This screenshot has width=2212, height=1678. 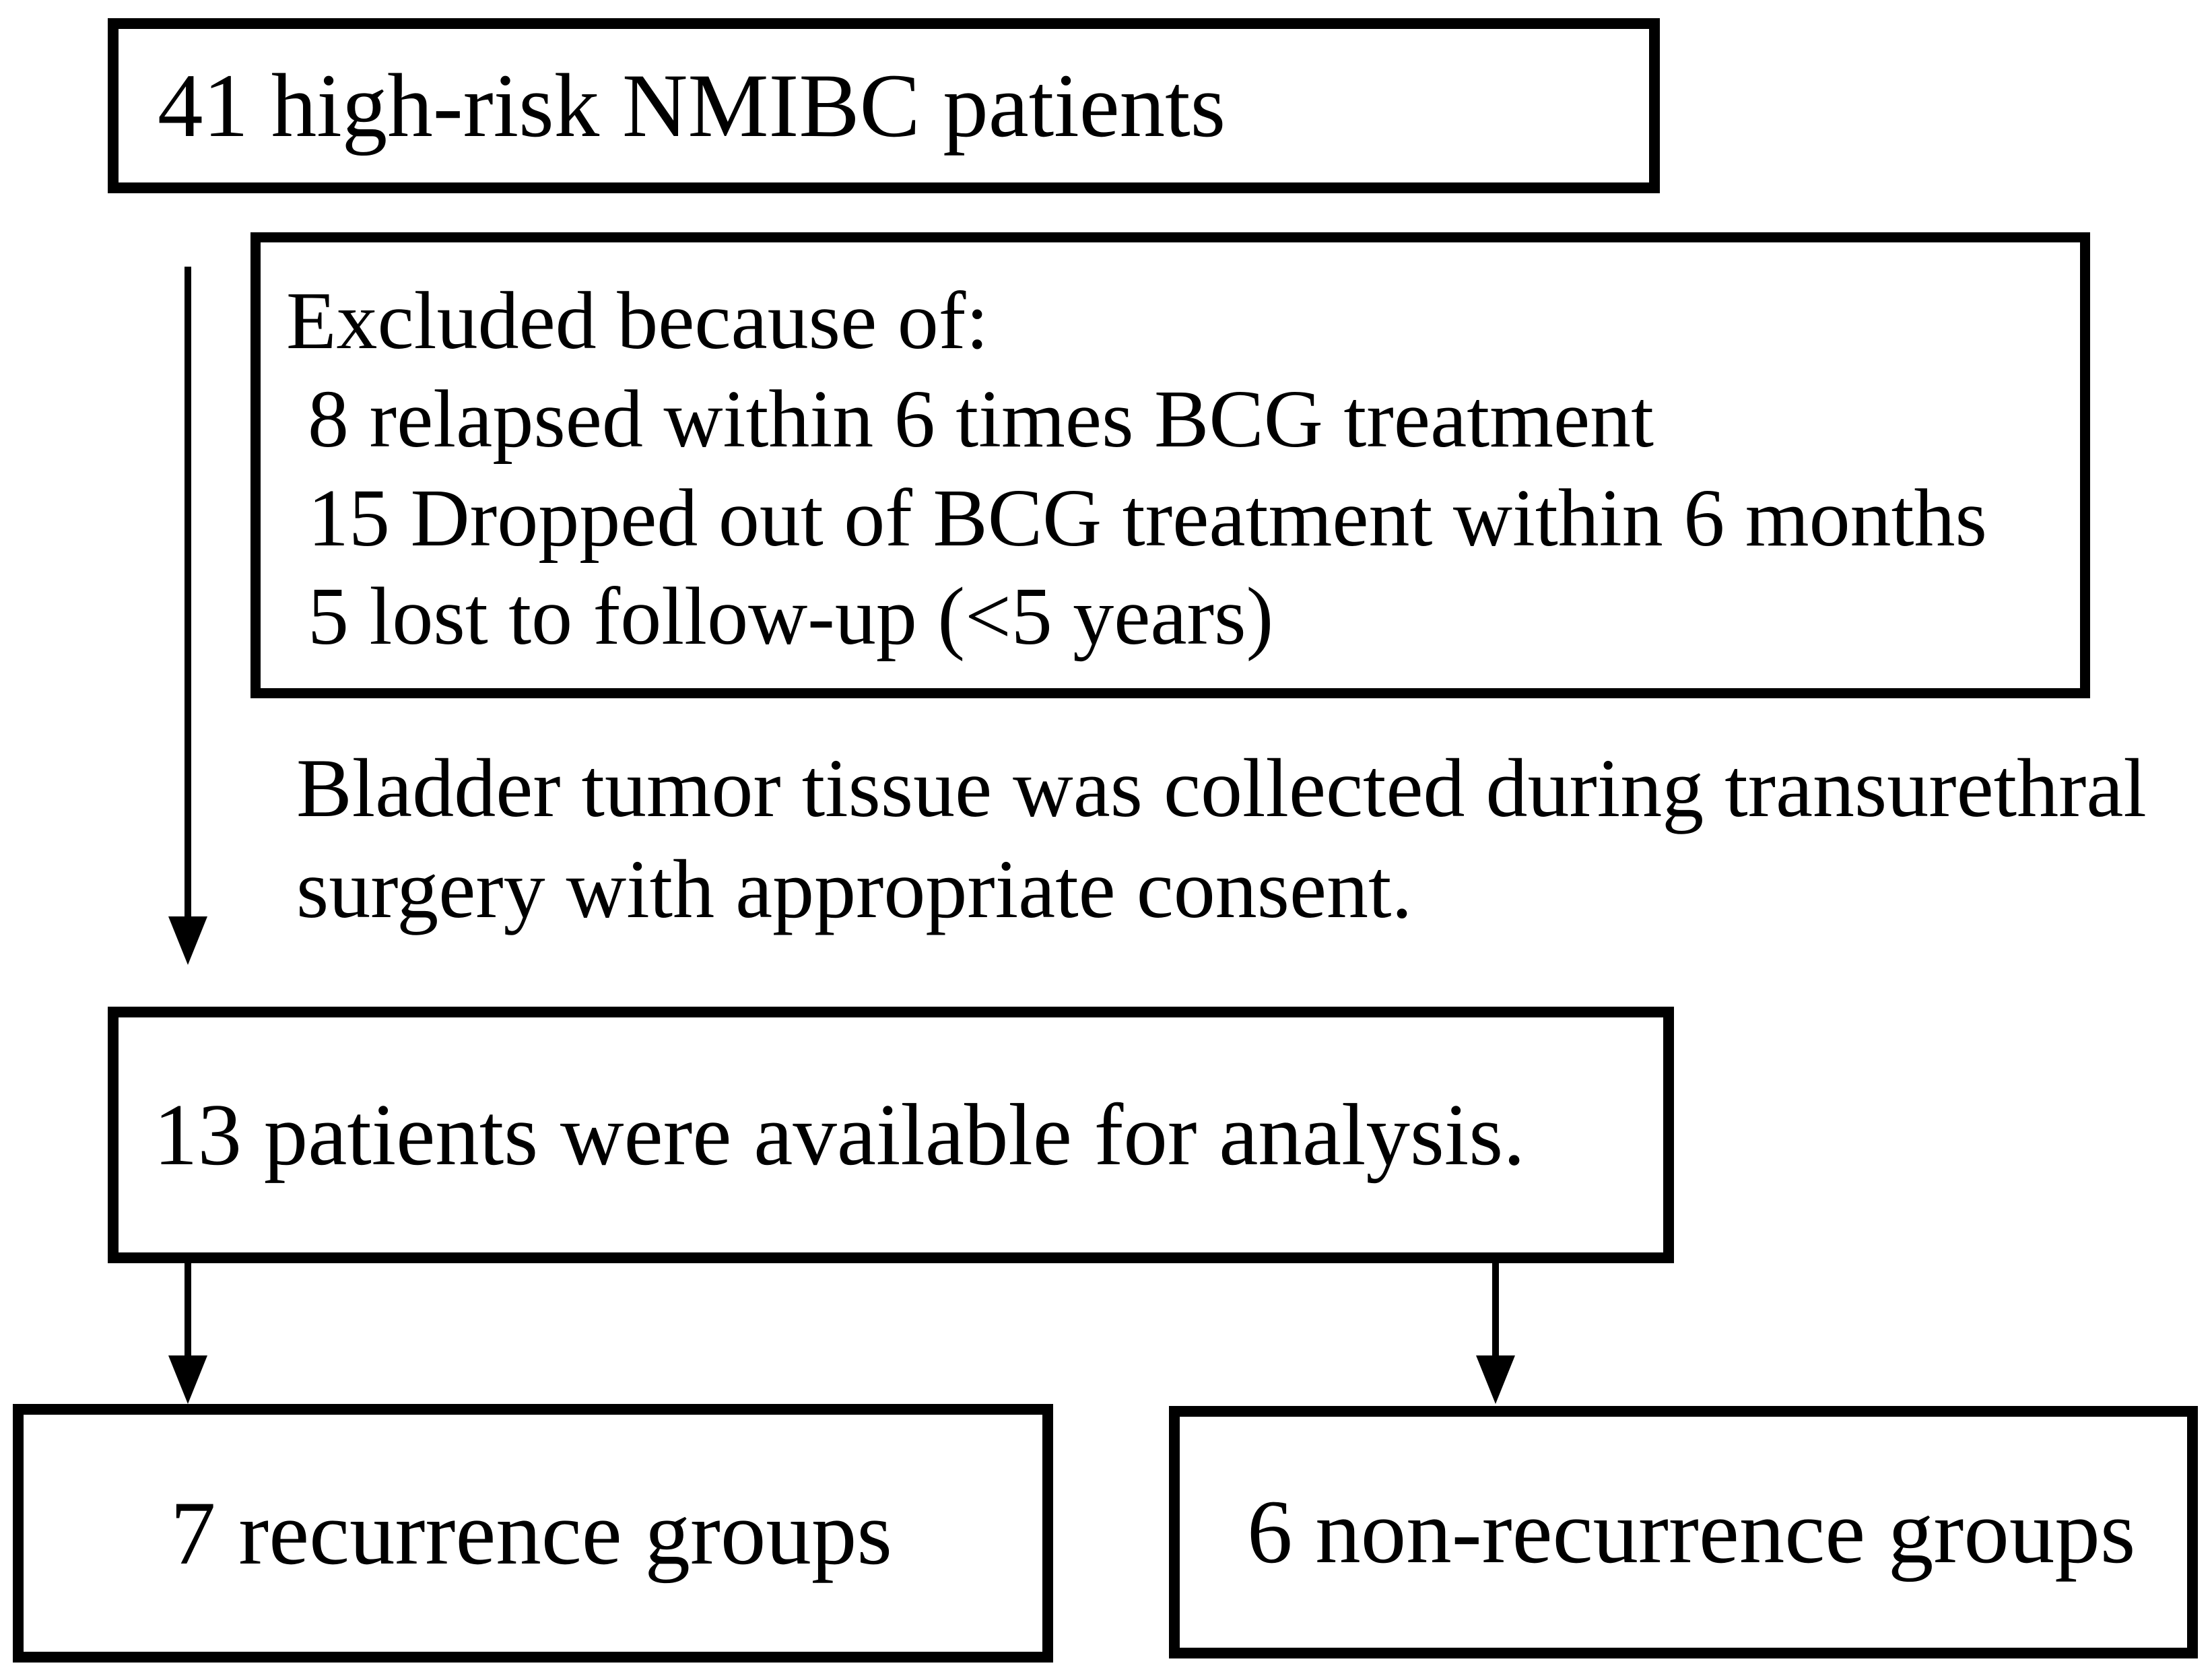 I want to click on recurrence-group-label: 7 recurrence groups, so click(x=531, y=1533).